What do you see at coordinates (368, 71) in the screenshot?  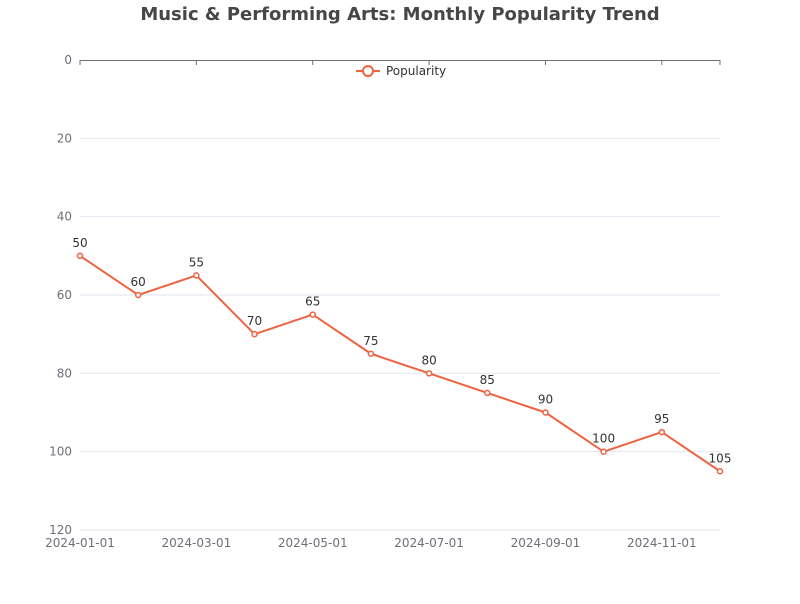 I see `legend-circle-marker` at bounding box center [368, 71].